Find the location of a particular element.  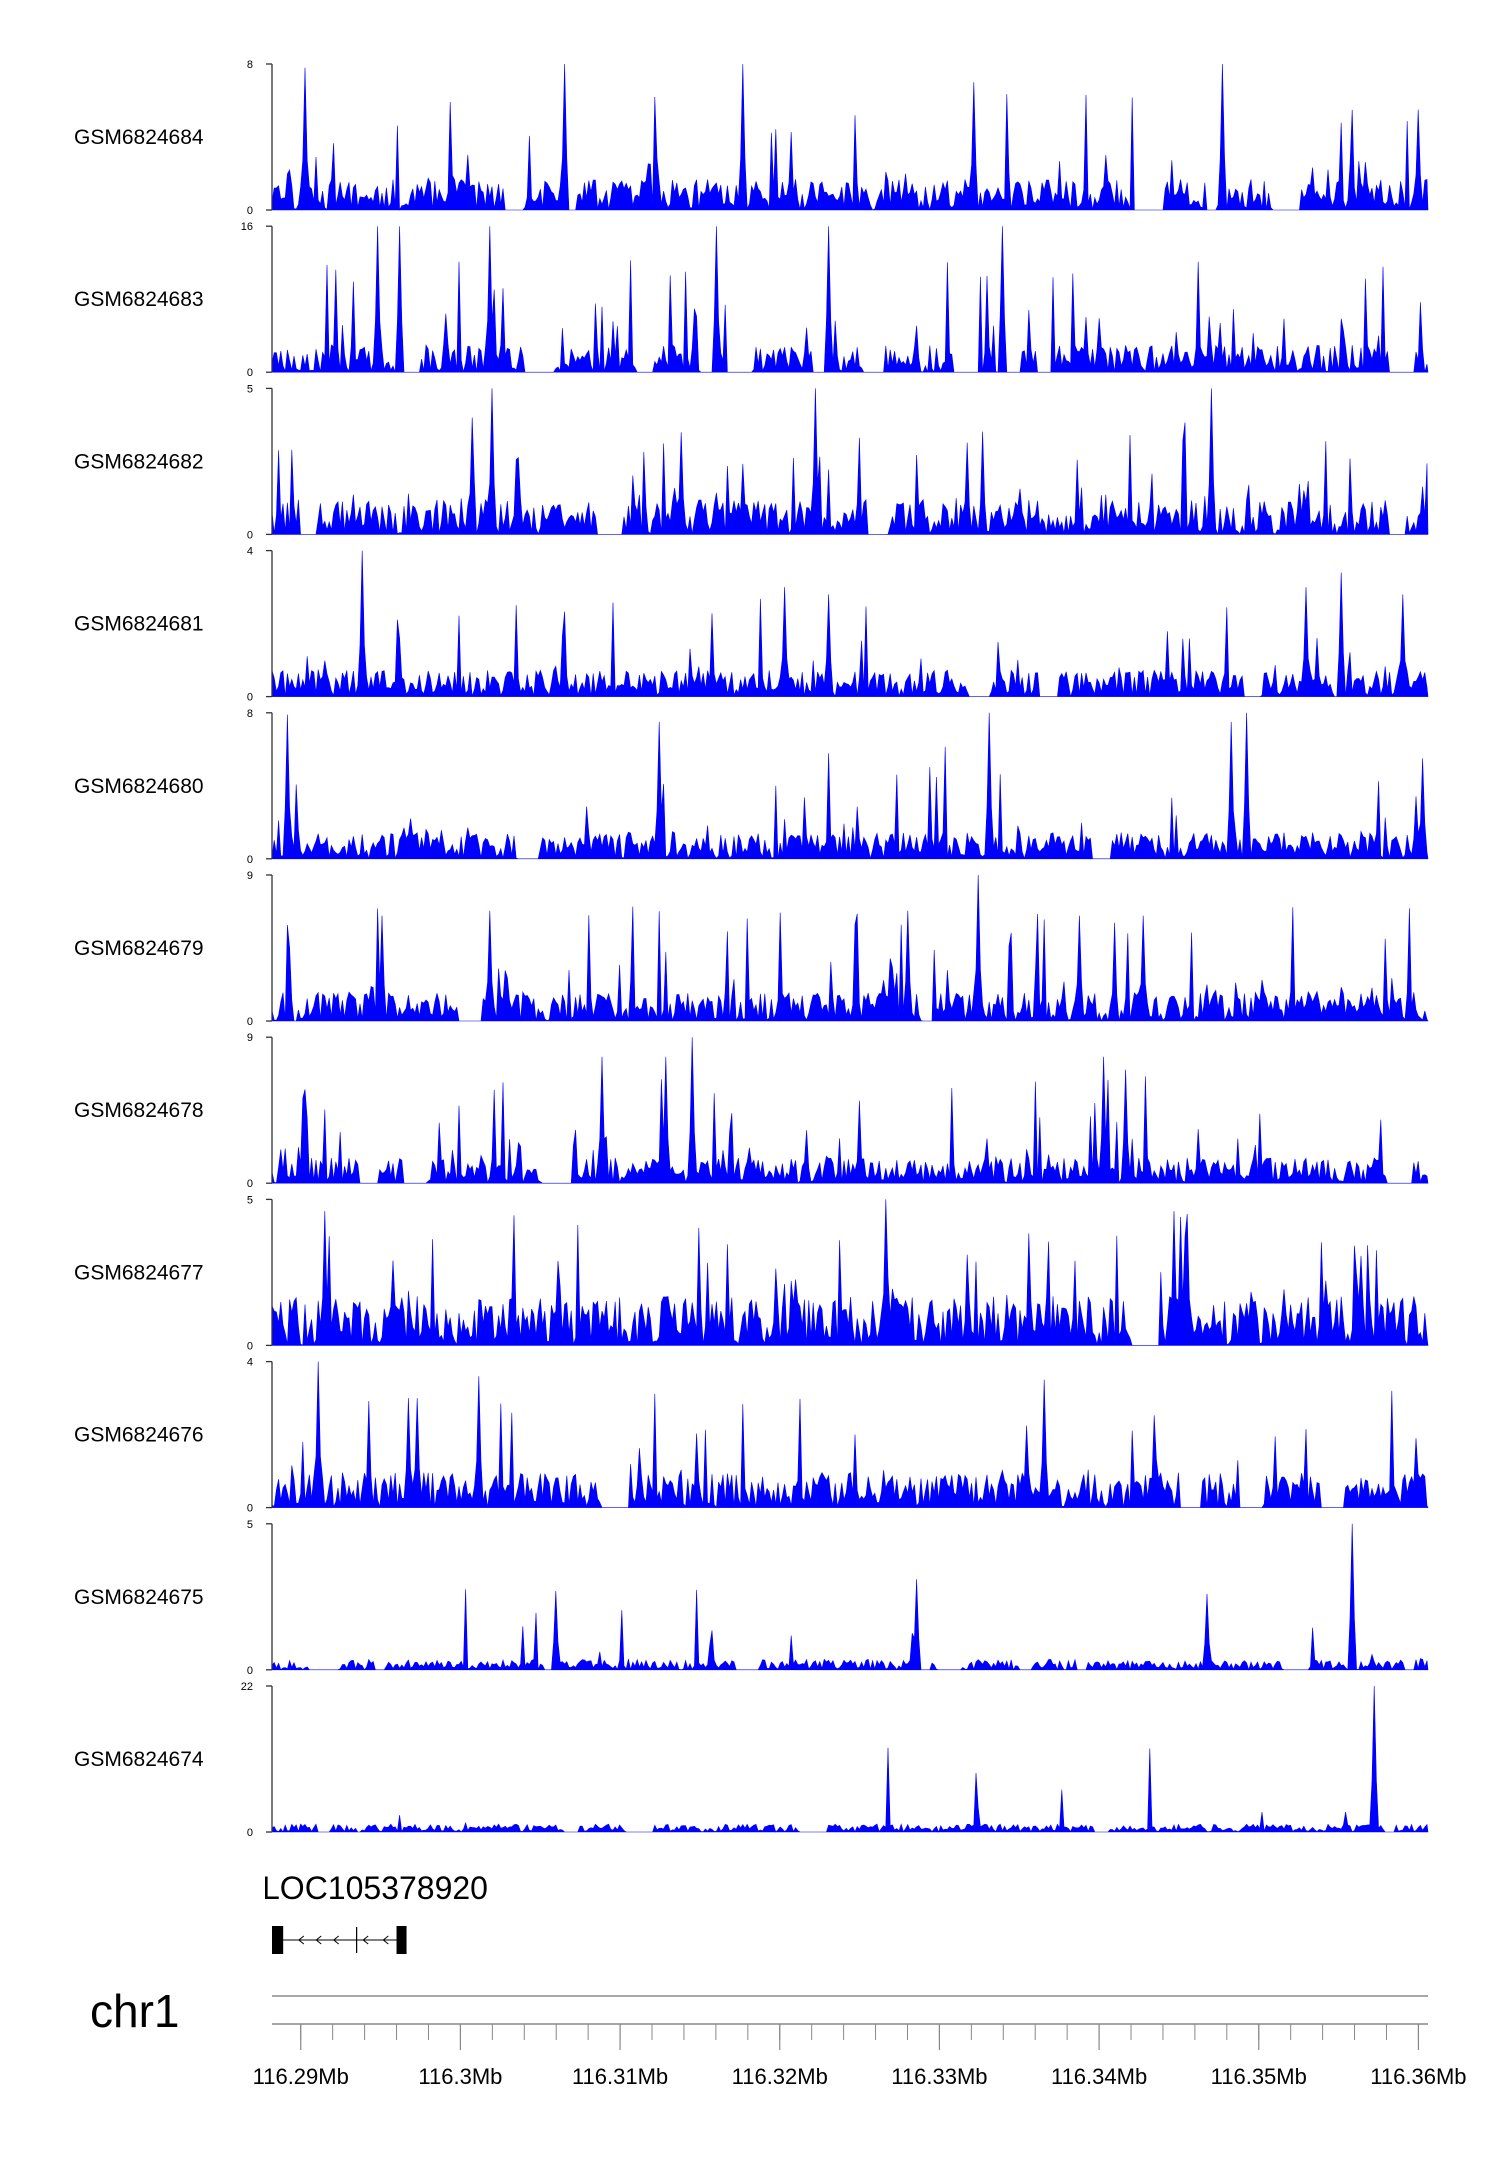

track-label: GSM6824683 is located at coordinates (139, 299).